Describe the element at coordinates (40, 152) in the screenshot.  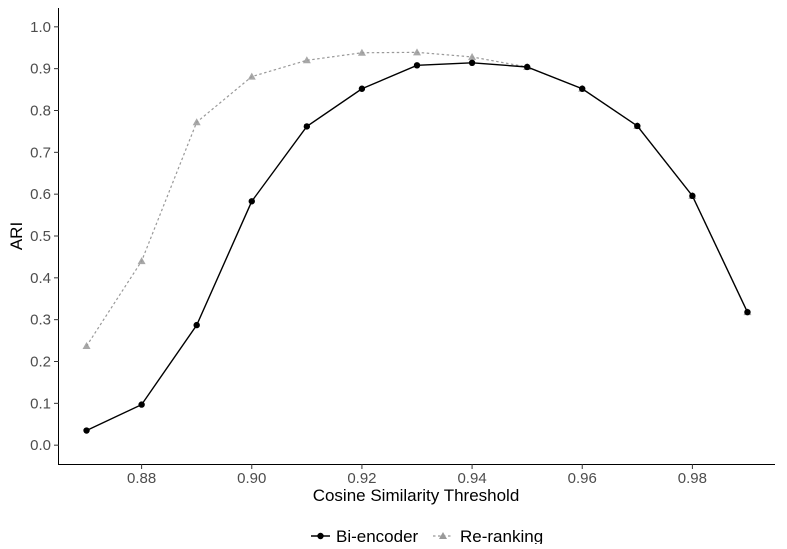
I see `y-tick-label: 0.7` at that location.